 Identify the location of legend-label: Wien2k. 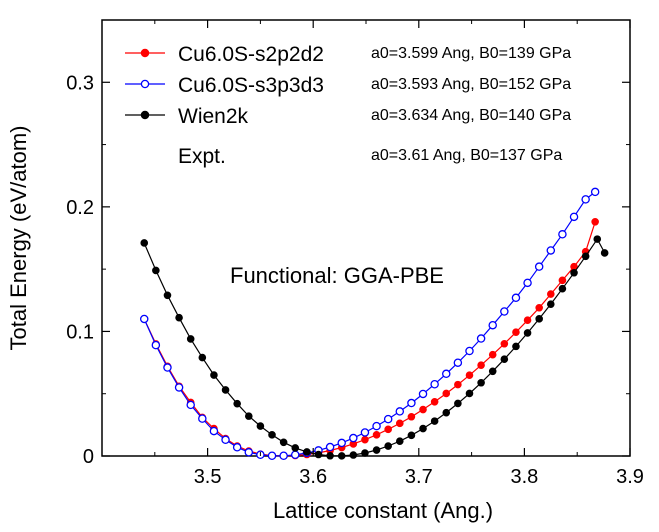
(213, 116).